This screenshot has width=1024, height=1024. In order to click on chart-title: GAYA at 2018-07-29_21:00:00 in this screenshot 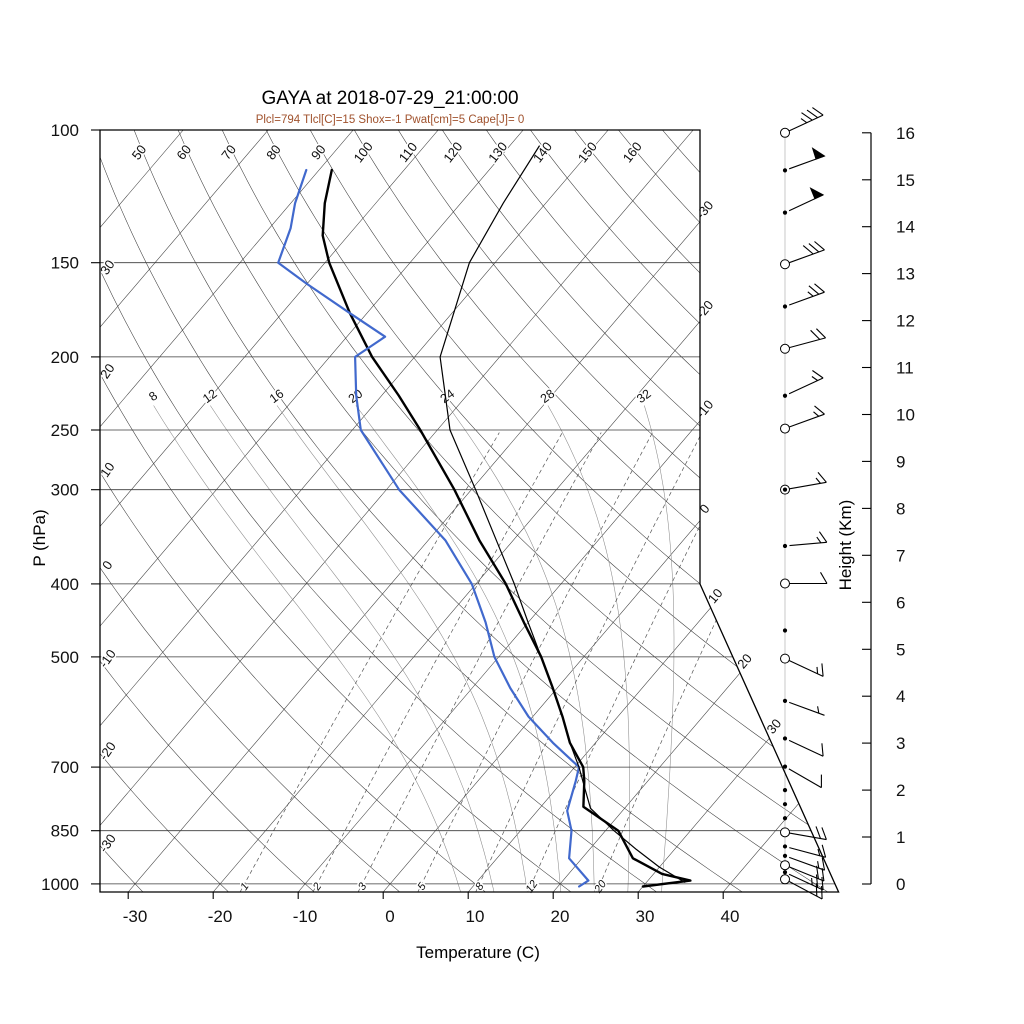, I will do `click(389, 98)`.